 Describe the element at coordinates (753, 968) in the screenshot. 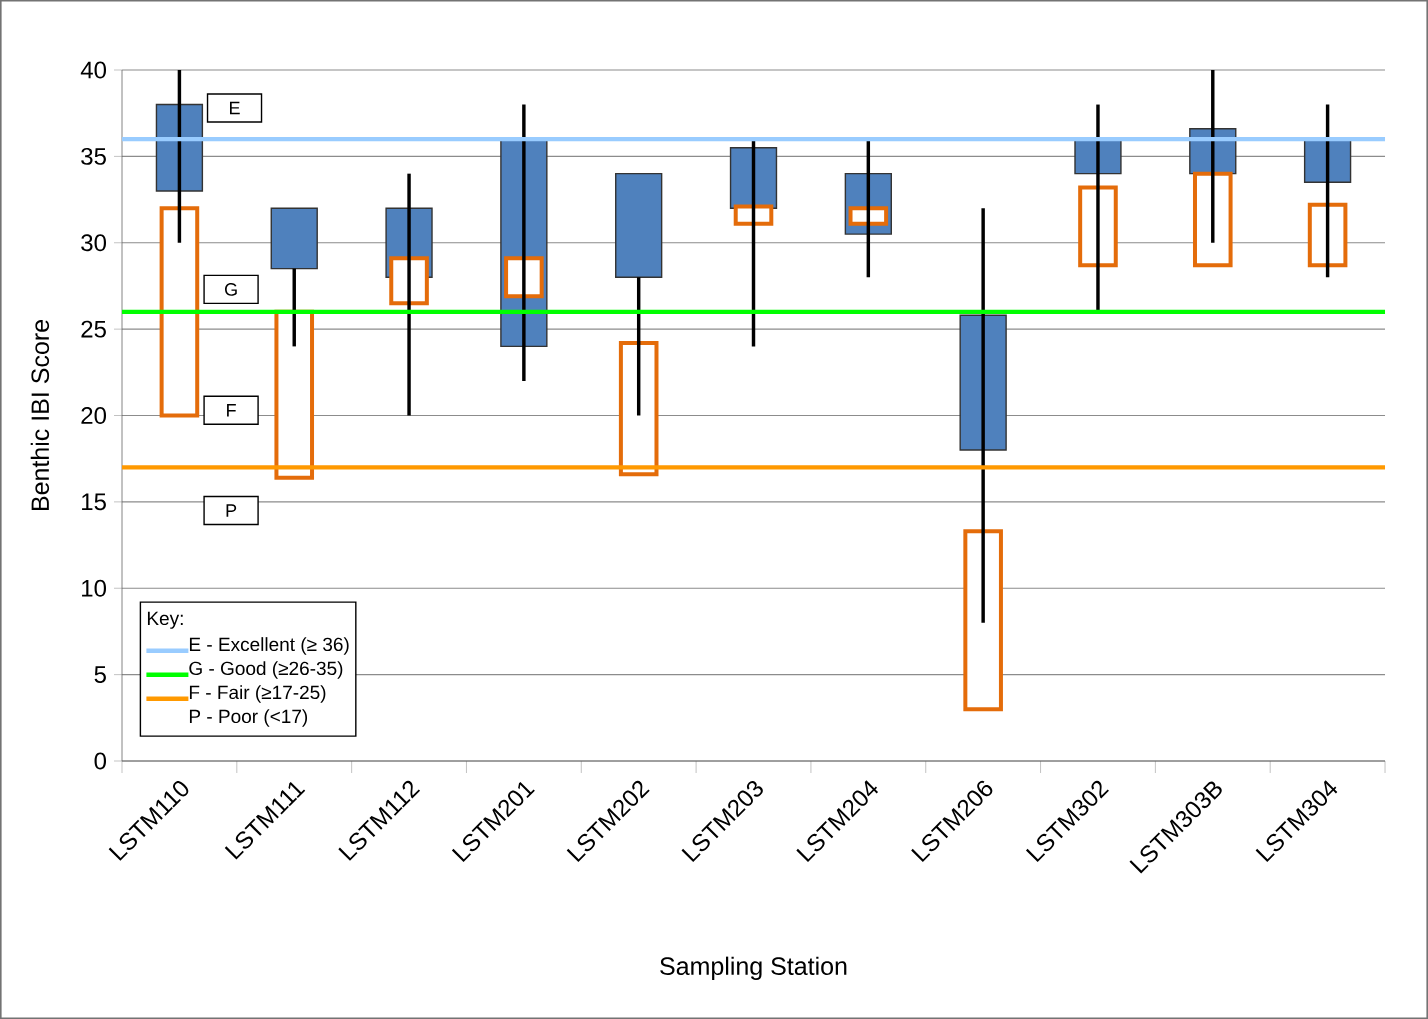

I see `x-axis-title: Sampling Station` at that location.